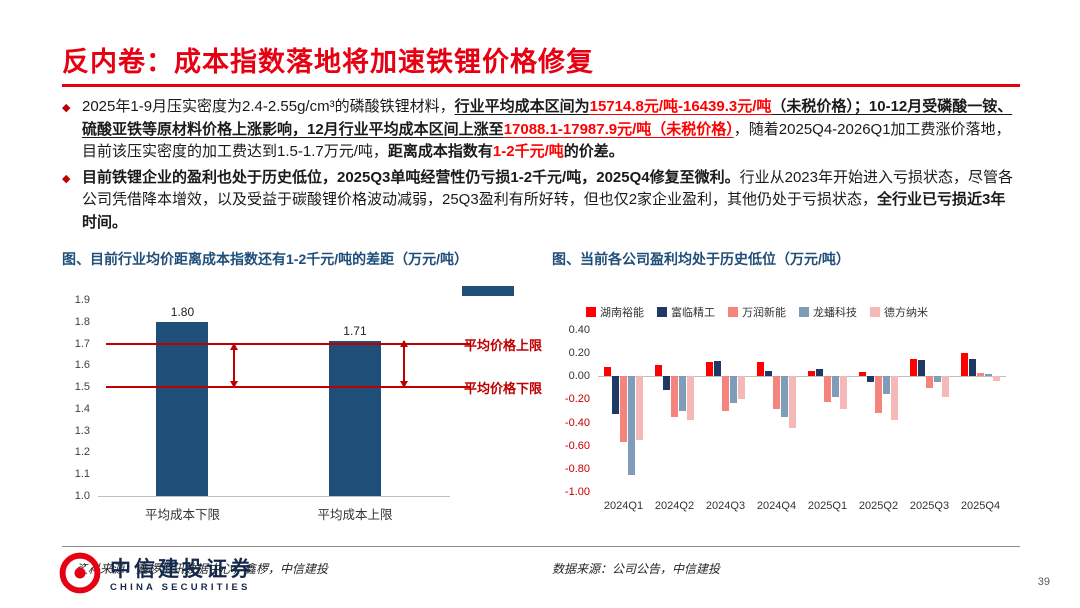 Image resolution: width=1080 pixels, height=608 pixels. I want to click on arrowhead-down-icon, so click(233, 385).